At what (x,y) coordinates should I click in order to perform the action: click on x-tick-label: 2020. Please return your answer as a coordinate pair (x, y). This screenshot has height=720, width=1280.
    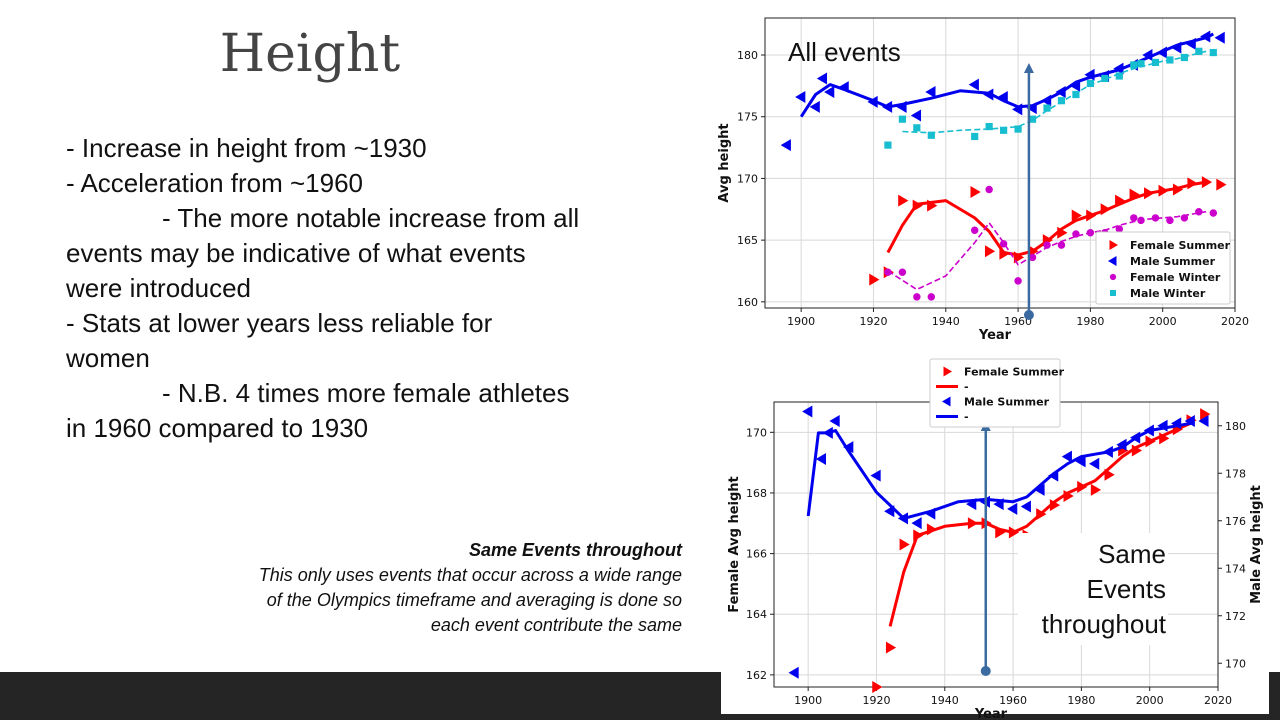
    Looking at the image, I should click on (1218, 700).